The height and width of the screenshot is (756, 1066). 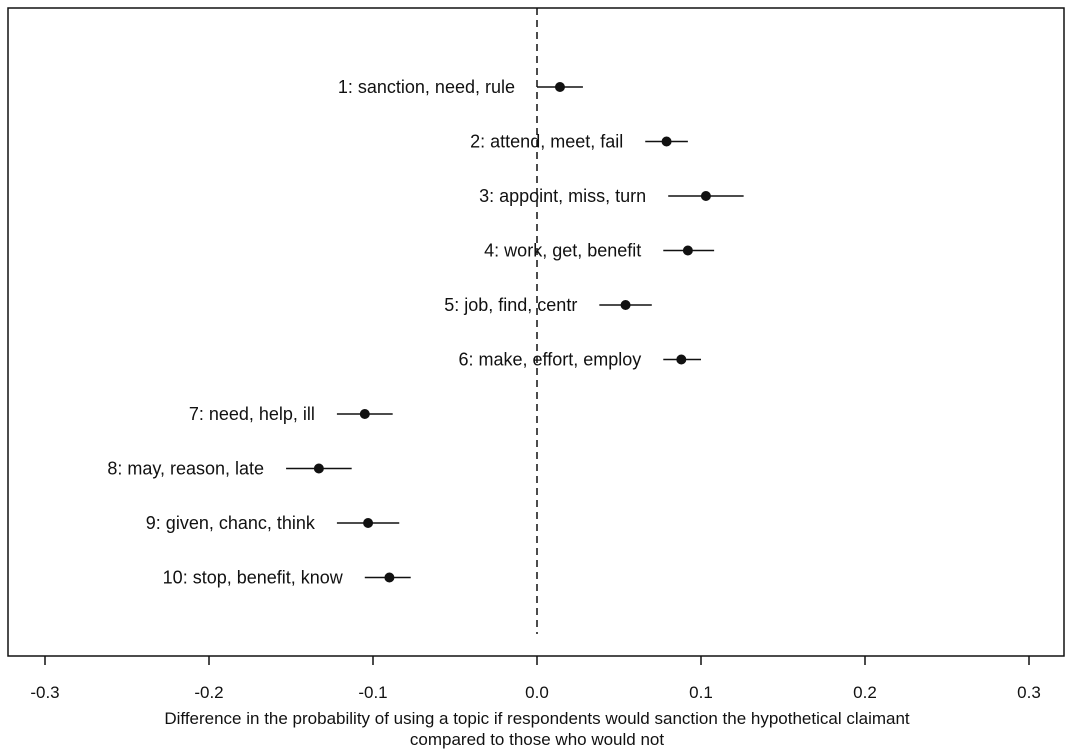 What do you see at coordinates (253, 578) in the screenshot?
I see `topic-label: 10: stop, benefit, know` at bounding box center [253, 578].